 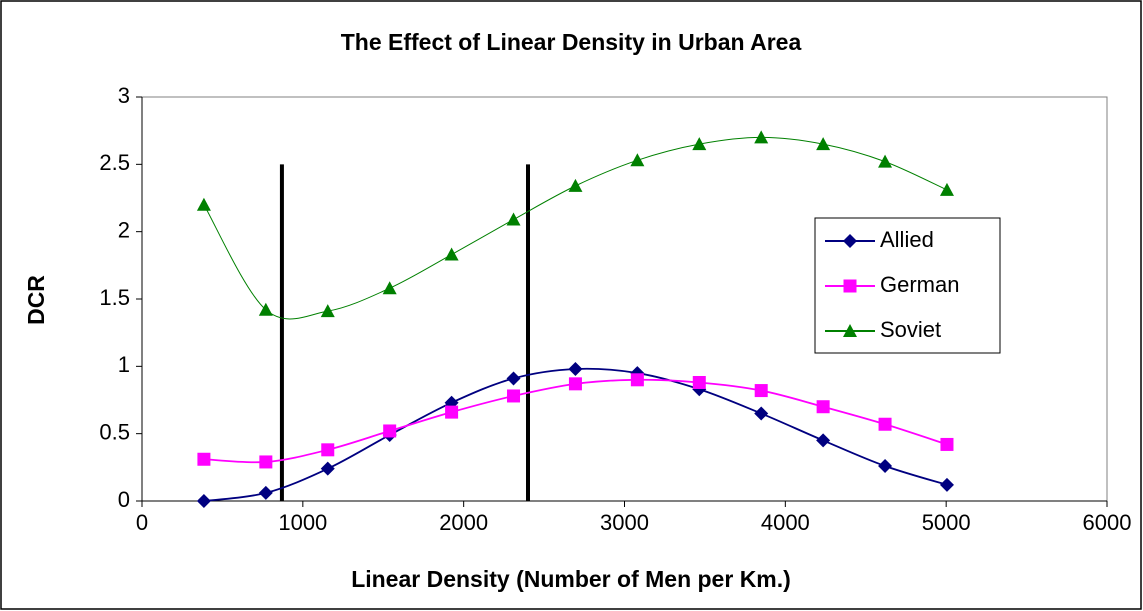 I want to click on legend-label: Soviet, so click(x=910, y=329).